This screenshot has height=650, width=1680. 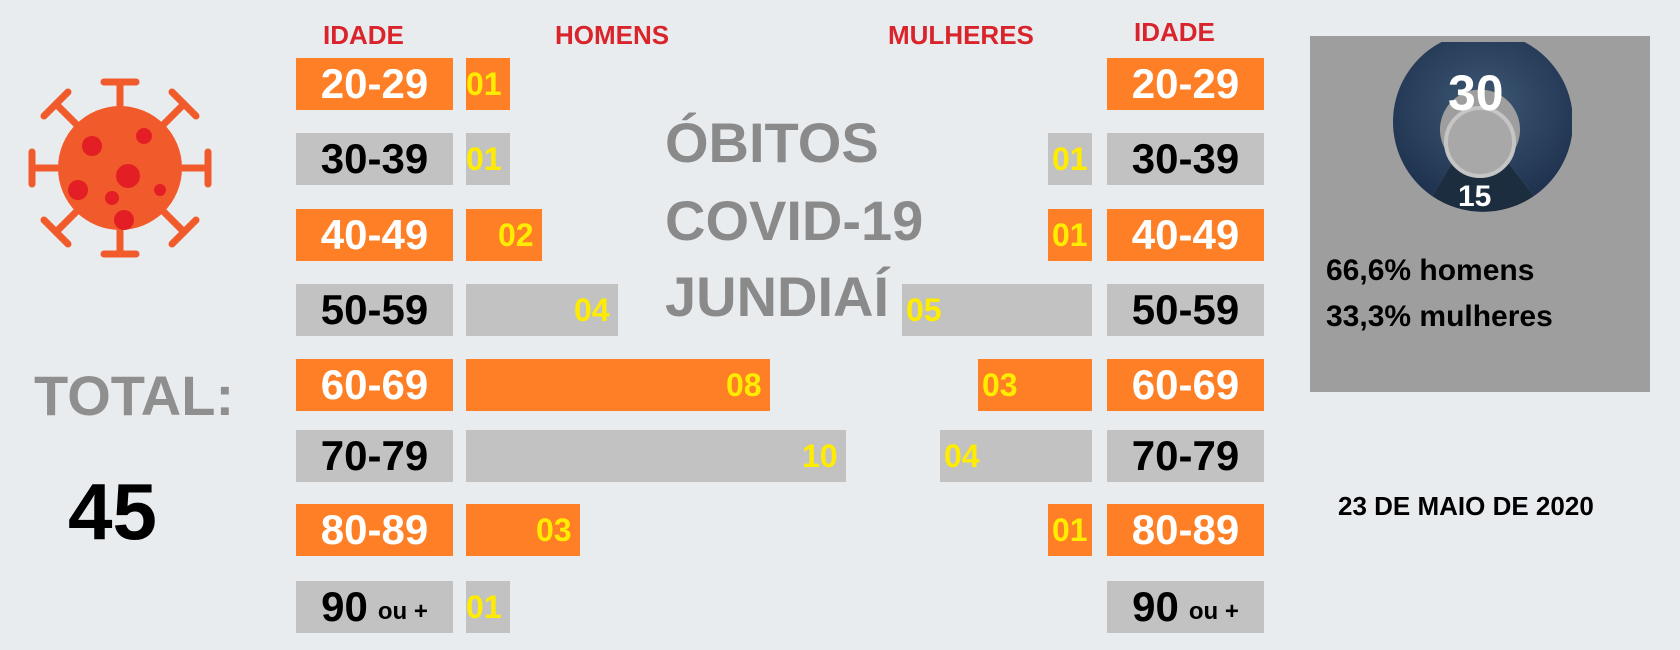 I want to click on donut-men-segment, so click(x=1482, y=119).